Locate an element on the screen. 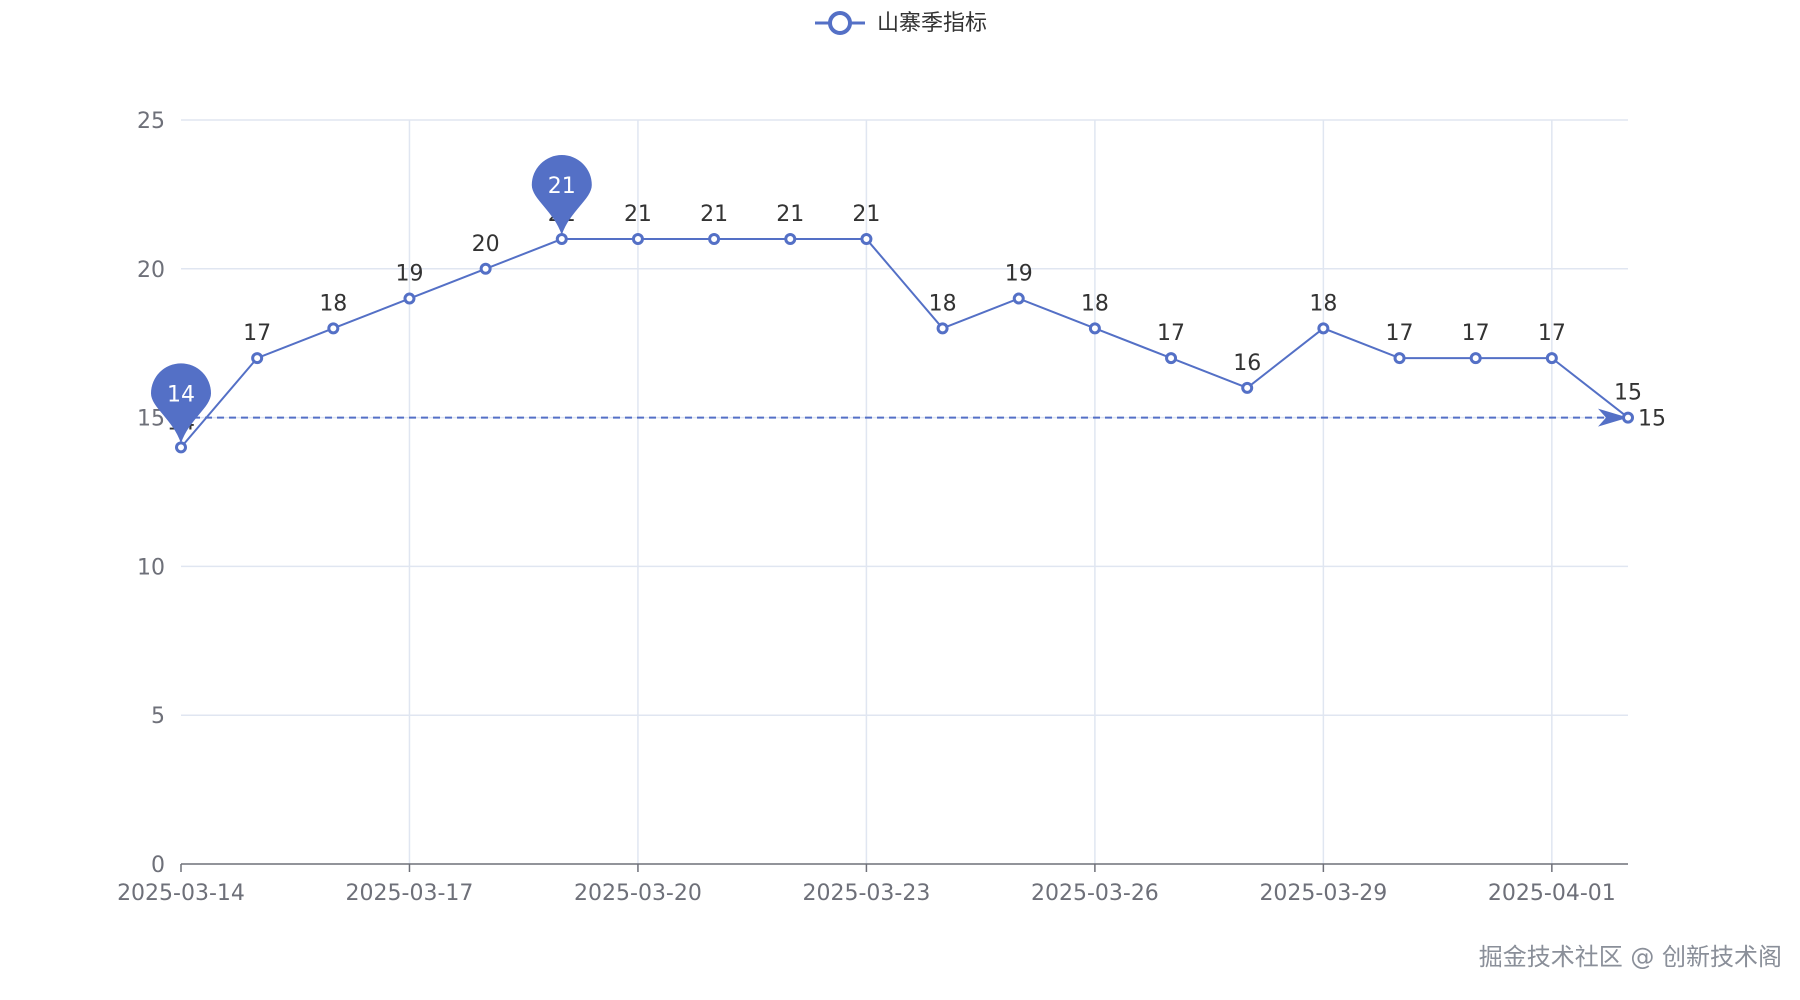  legend: 山寨季指标 is located at coordinates (901, 23).